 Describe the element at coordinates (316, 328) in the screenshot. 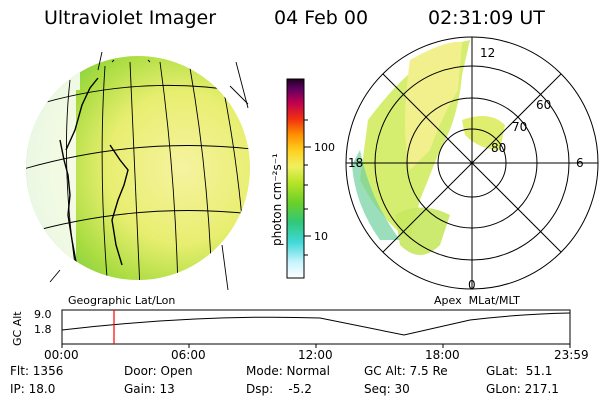

I see `altitude-plot` at that location.